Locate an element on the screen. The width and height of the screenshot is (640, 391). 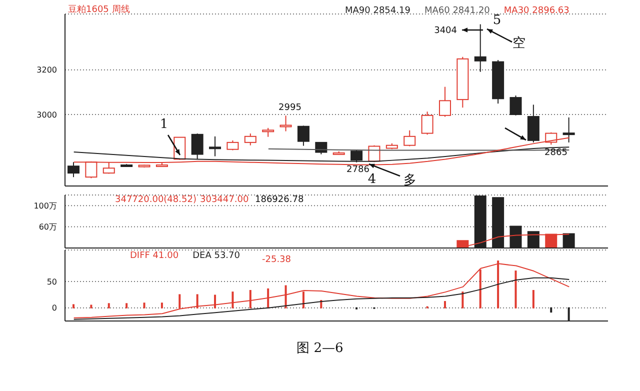
annotation: 2865 is located at coordinates (556, 153).